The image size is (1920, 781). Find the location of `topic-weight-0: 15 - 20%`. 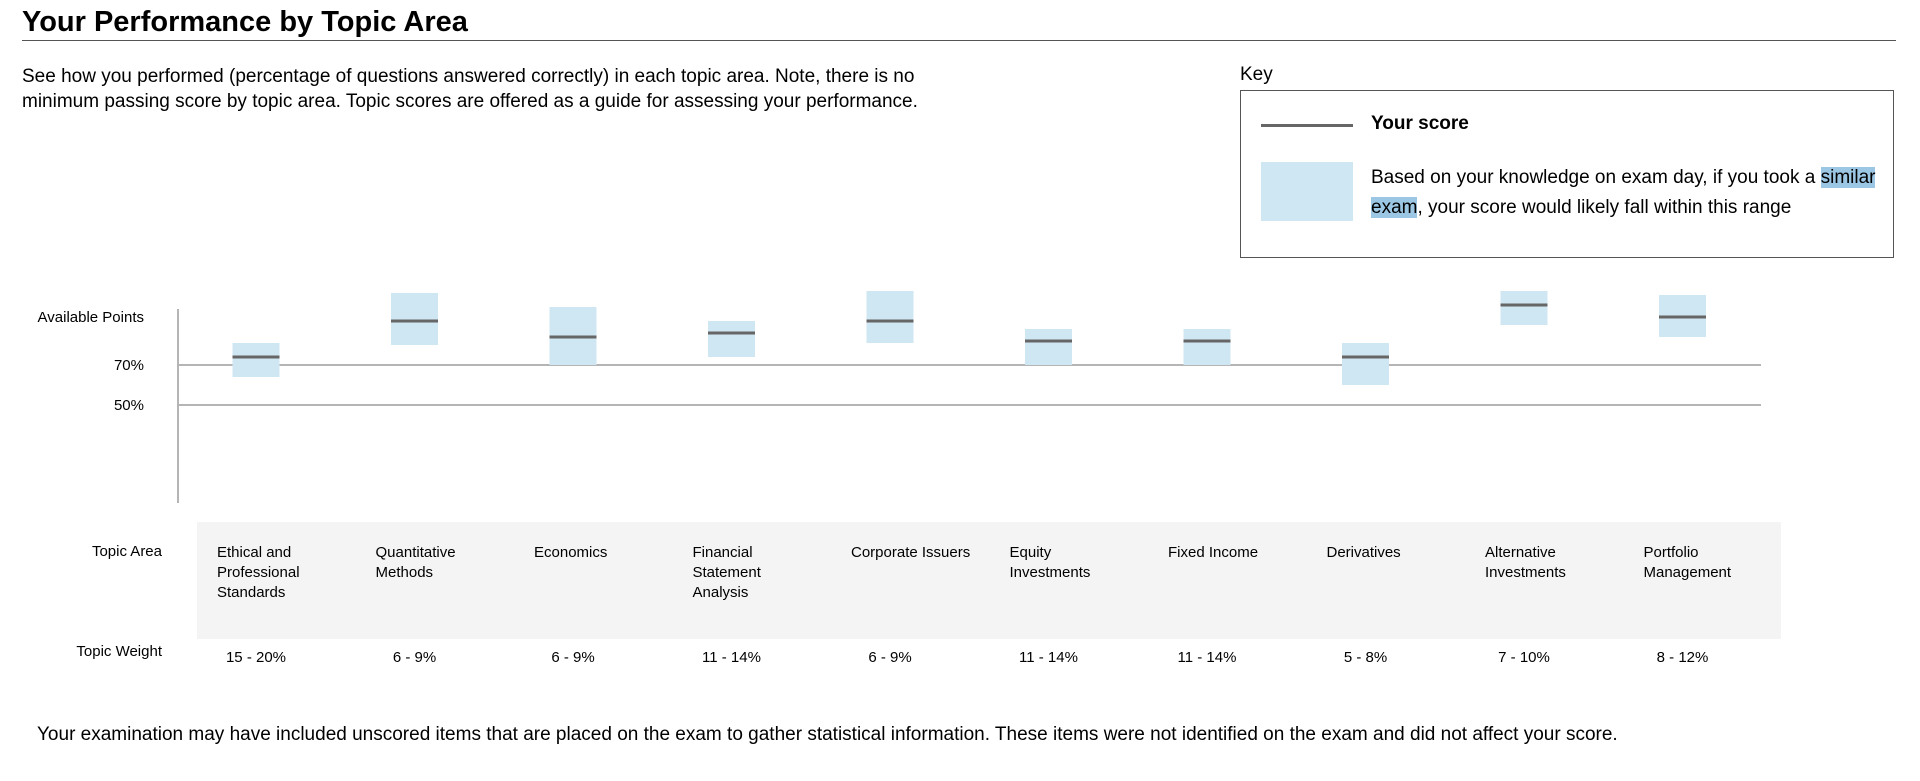

topic-weight-0: 15 - 20% is located at coordinates (256, 657).